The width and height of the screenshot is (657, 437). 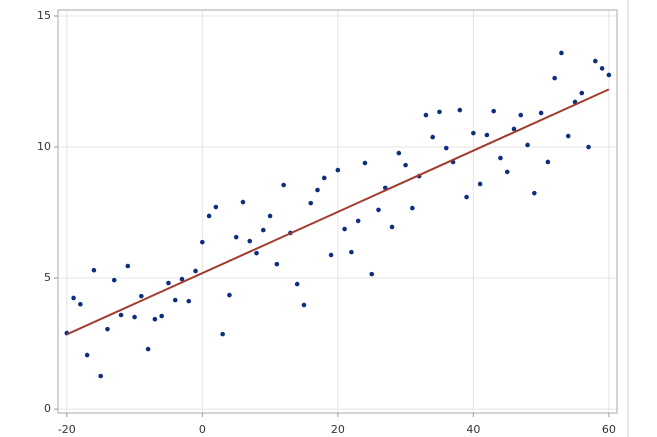 What do you see at coordinates (338, 429) in the screenshot?
I see `x-tick-label: 20` at bounding box center [338, 429].